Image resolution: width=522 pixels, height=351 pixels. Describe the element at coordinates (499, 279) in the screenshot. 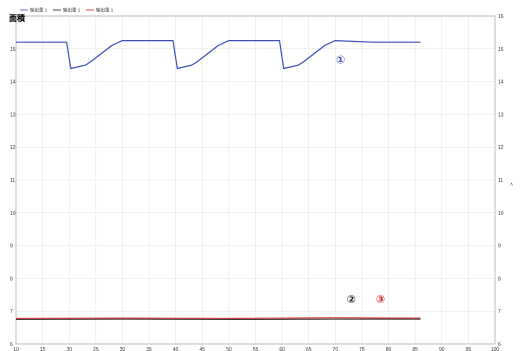

I see `y-tick-label-right: 8` at that location.